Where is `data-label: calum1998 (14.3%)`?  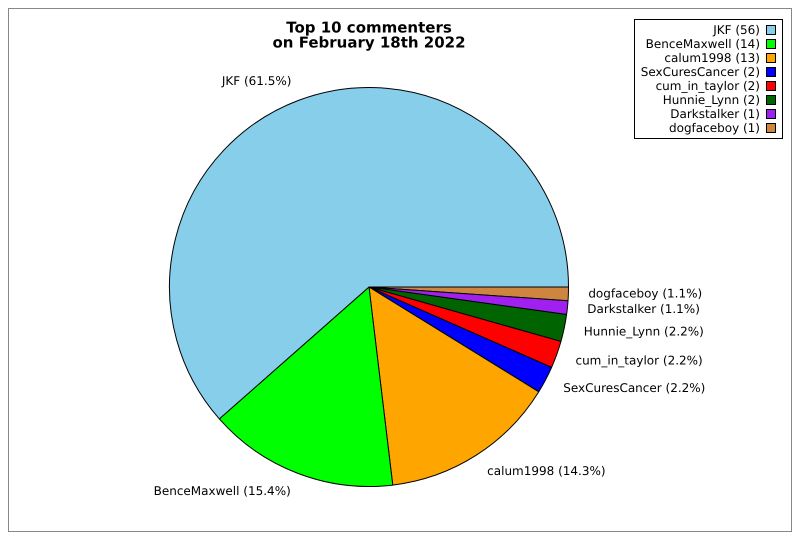 data-label: calum1998 (14.3%) is located at coordinates (546, 471).